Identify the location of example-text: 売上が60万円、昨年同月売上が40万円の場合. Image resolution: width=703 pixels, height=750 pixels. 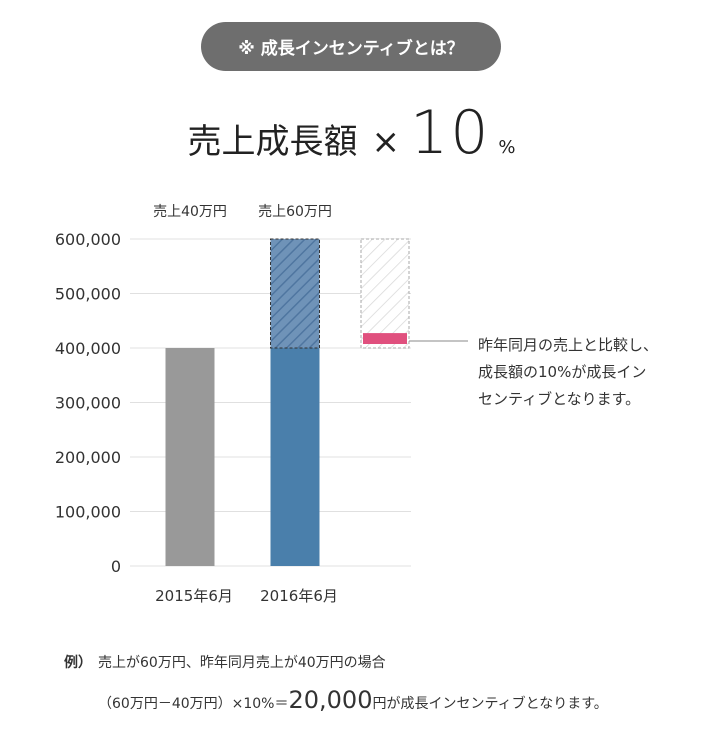
(242, 663).